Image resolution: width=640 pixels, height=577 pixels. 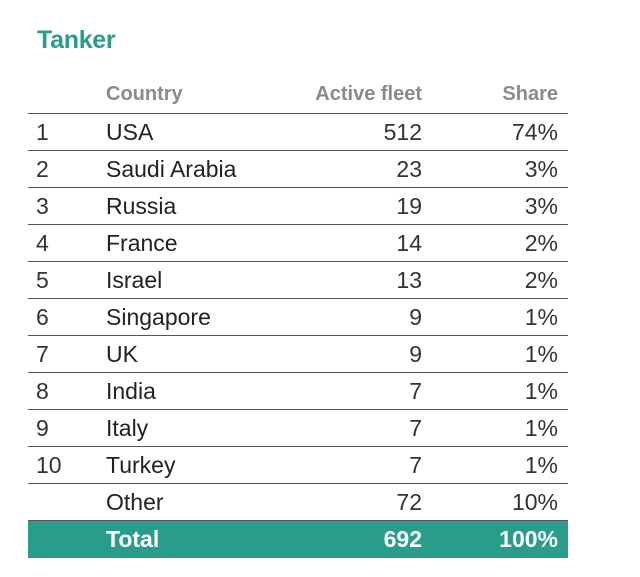 What do you see at coordinates (42, 279) in the screenshot?
I see `rank-cell: 5` at bounding box center [42, 279].